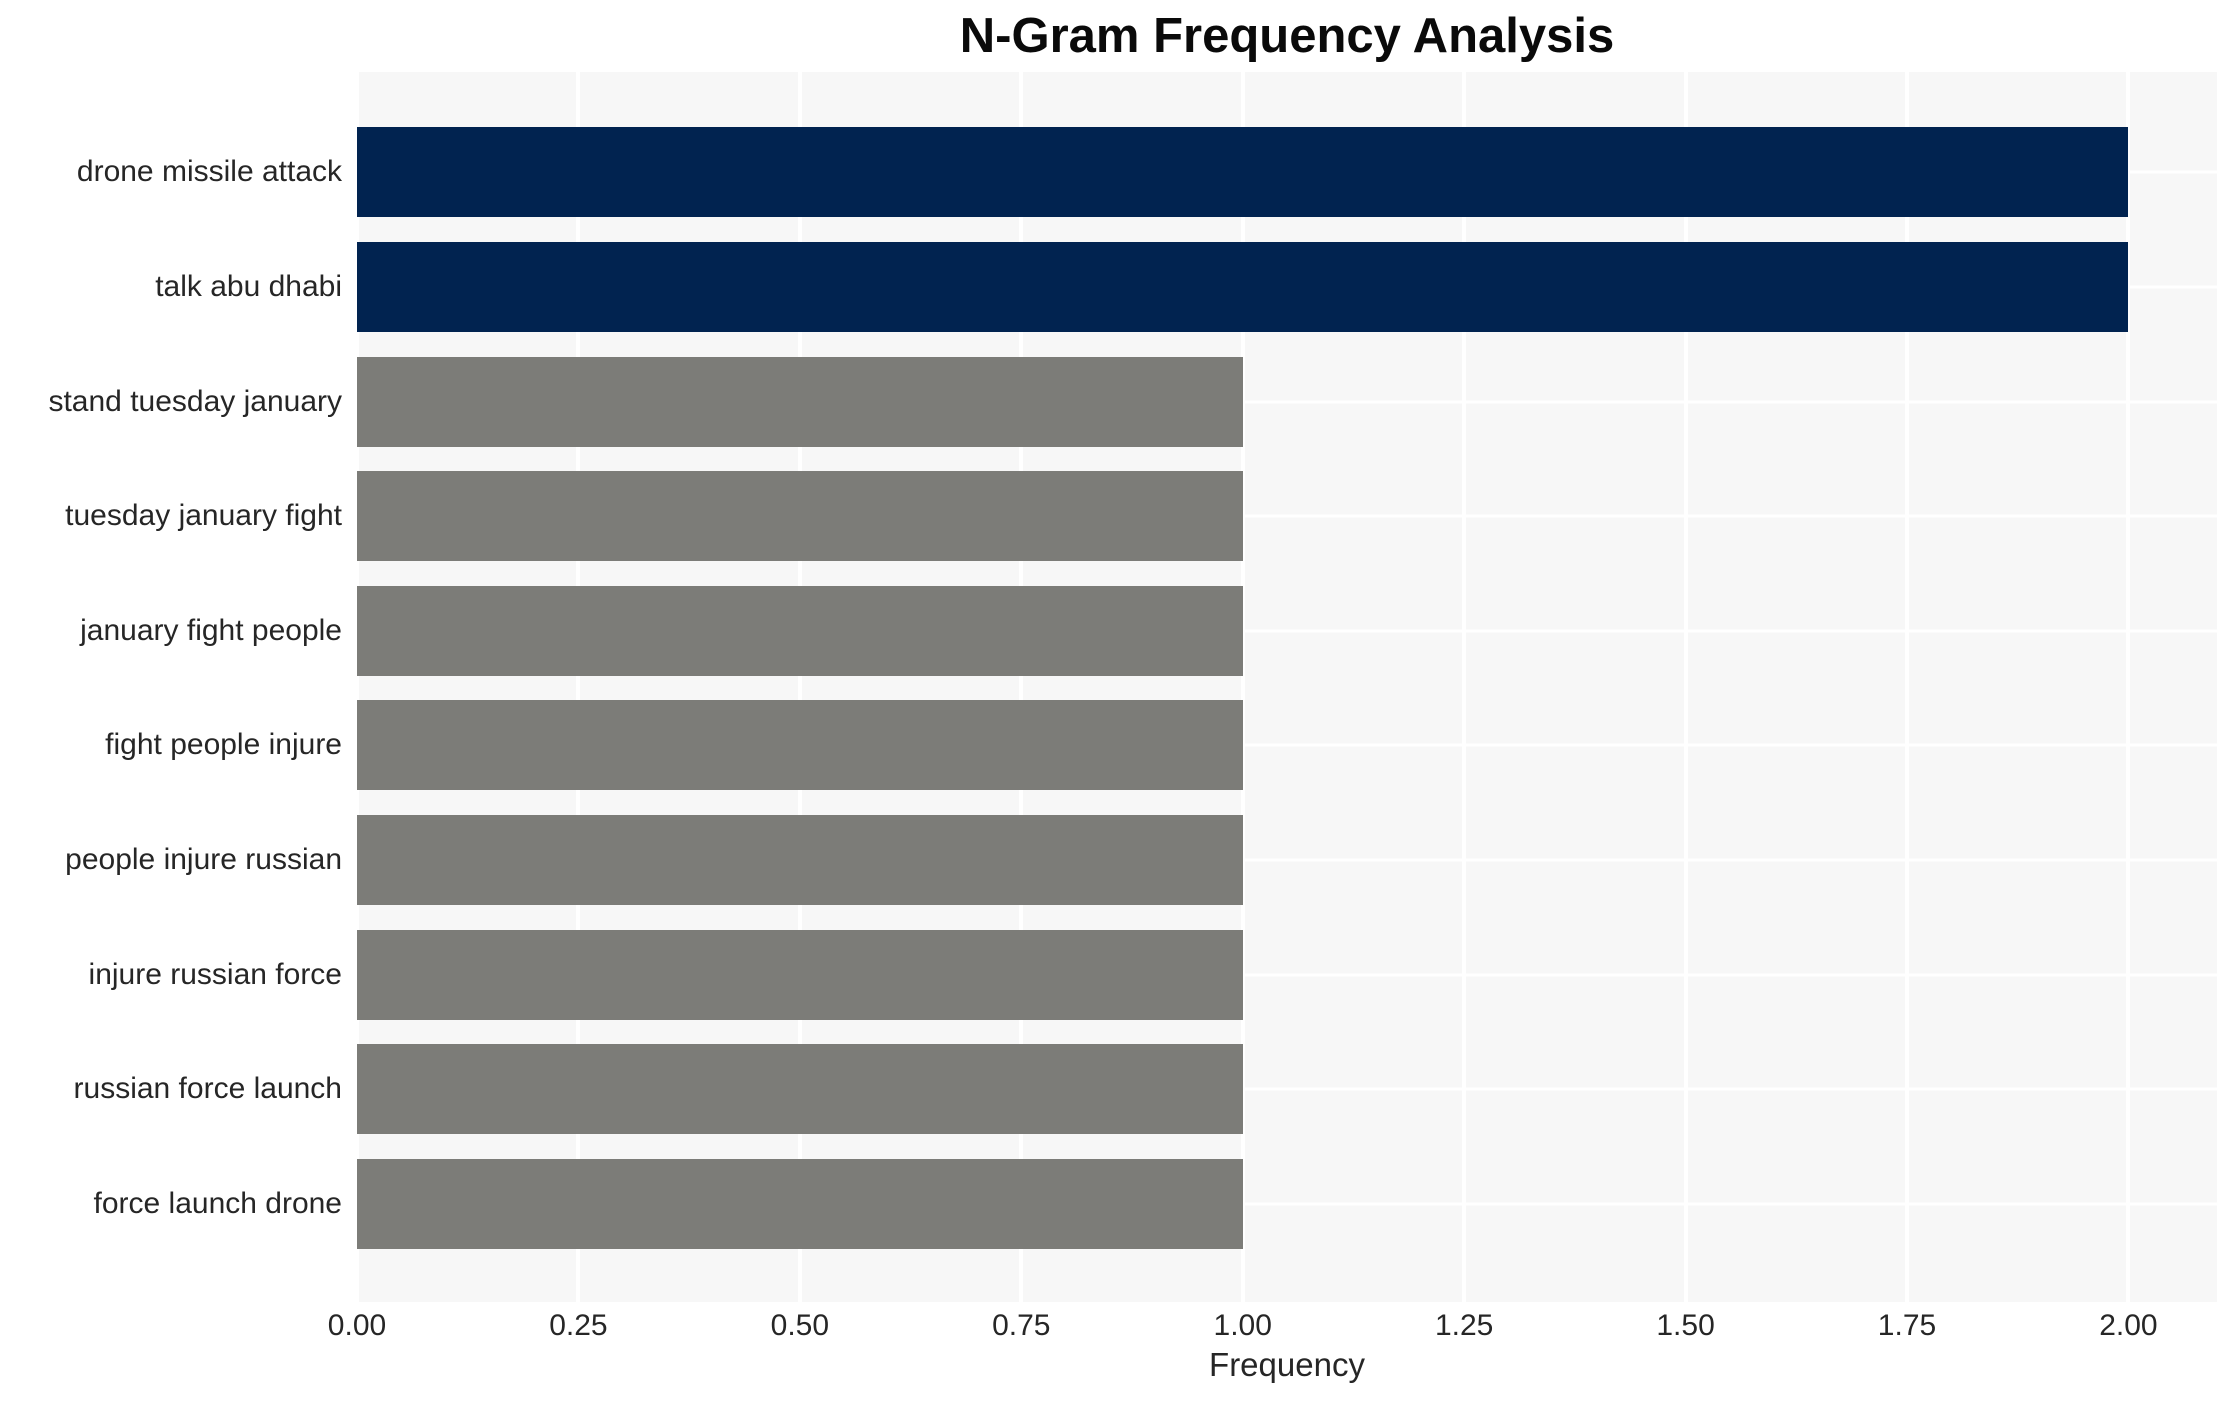 This screenshot has height=1402, width=2235. What do you see at coordinates (207, 1089) in the screenshot?
I see `y-tick-label: russian force launch` at bounding box center [207, 1089].